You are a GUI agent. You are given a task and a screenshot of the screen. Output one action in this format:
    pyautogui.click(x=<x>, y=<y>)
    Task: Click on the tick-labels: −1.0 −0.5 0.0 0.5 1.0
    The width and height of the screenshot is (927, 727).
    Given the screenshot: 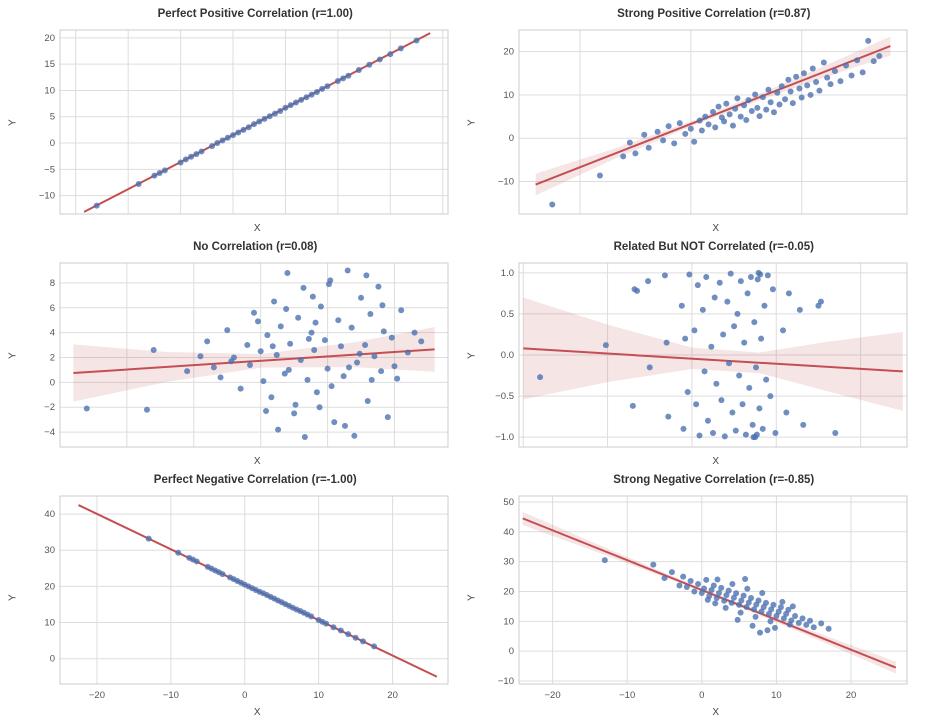 What is the action you would take?
    pyautogui.click(x=504, y=355)
    